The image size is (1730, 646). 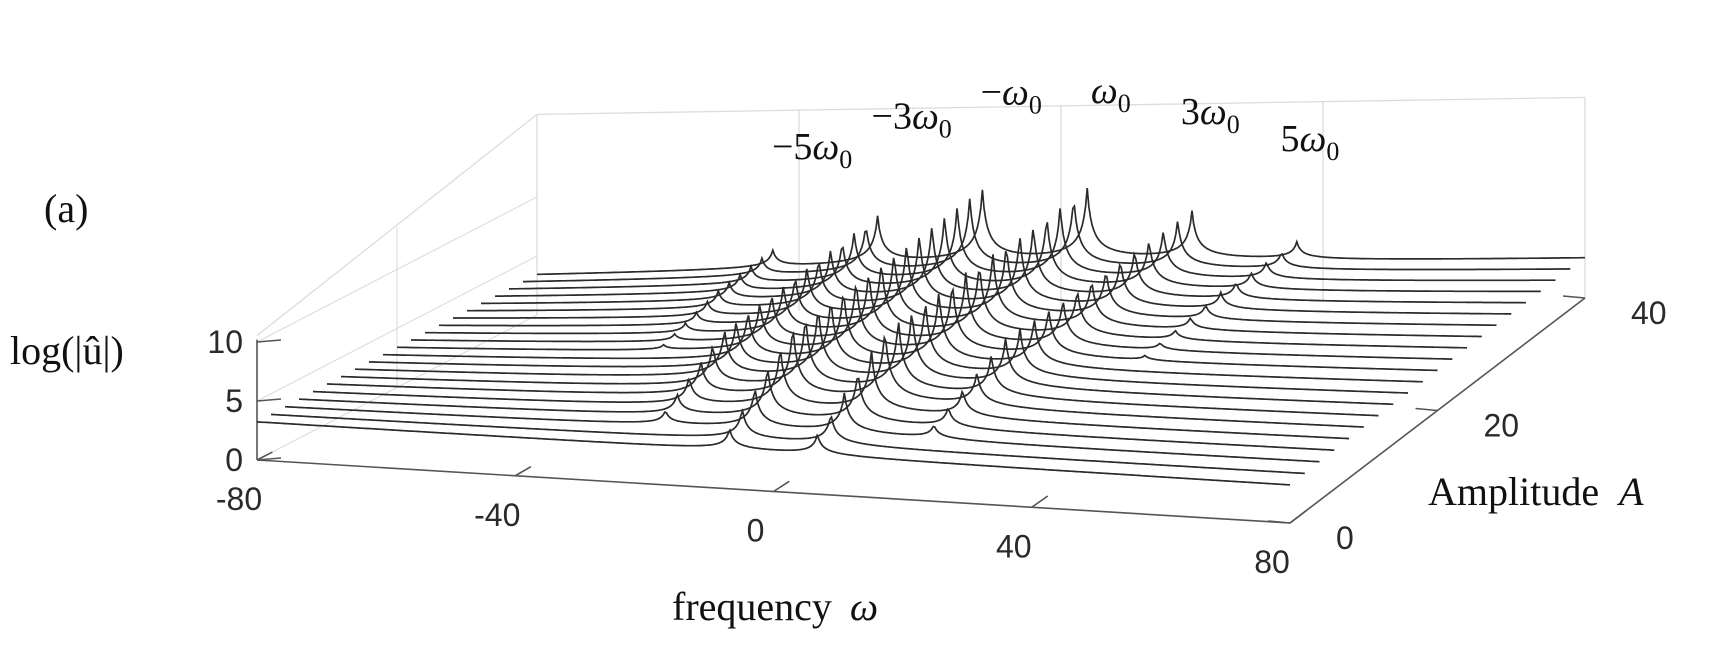 I want to click on y-tick-label: 40, so click(x=1649, y=313).